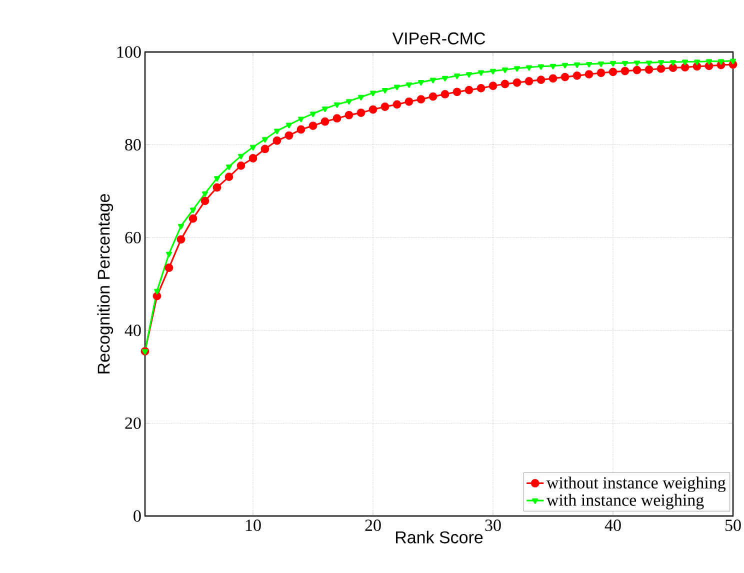  What do you see at coordinates (253, 526) in the screenshot?
I see `x-tick-label: 10` at bounding box center [253, 526].